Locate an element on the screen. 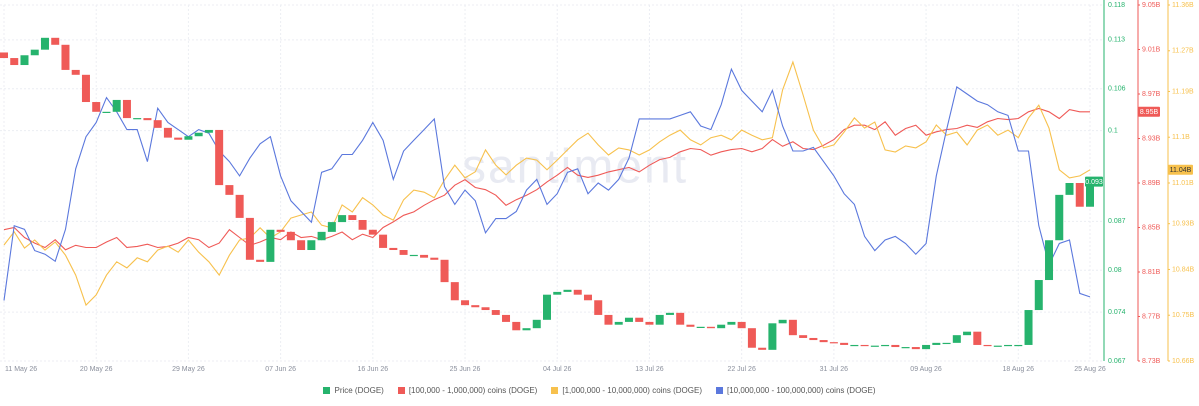 Image resolution: width=1199 pixels, height=406 pixels. y-tick-label: 8.73B is located at coordinates (1151, 361).